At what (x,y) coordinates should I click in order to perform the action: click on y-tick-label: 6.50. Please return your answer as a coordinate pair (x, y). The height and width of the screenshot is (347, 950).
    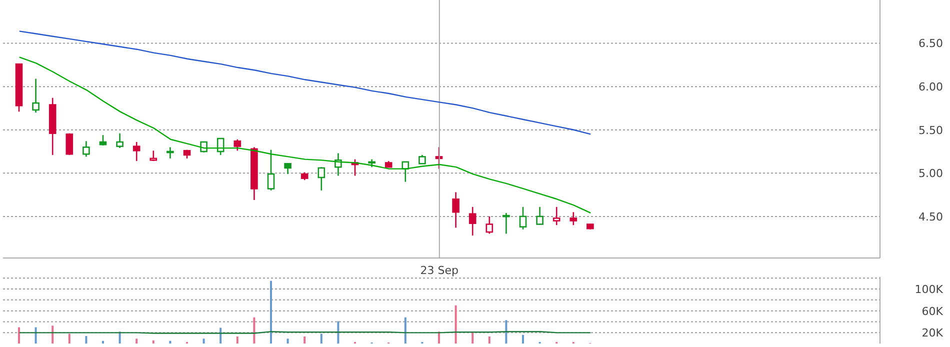
    Looking at the image, I should click on (930, 43).